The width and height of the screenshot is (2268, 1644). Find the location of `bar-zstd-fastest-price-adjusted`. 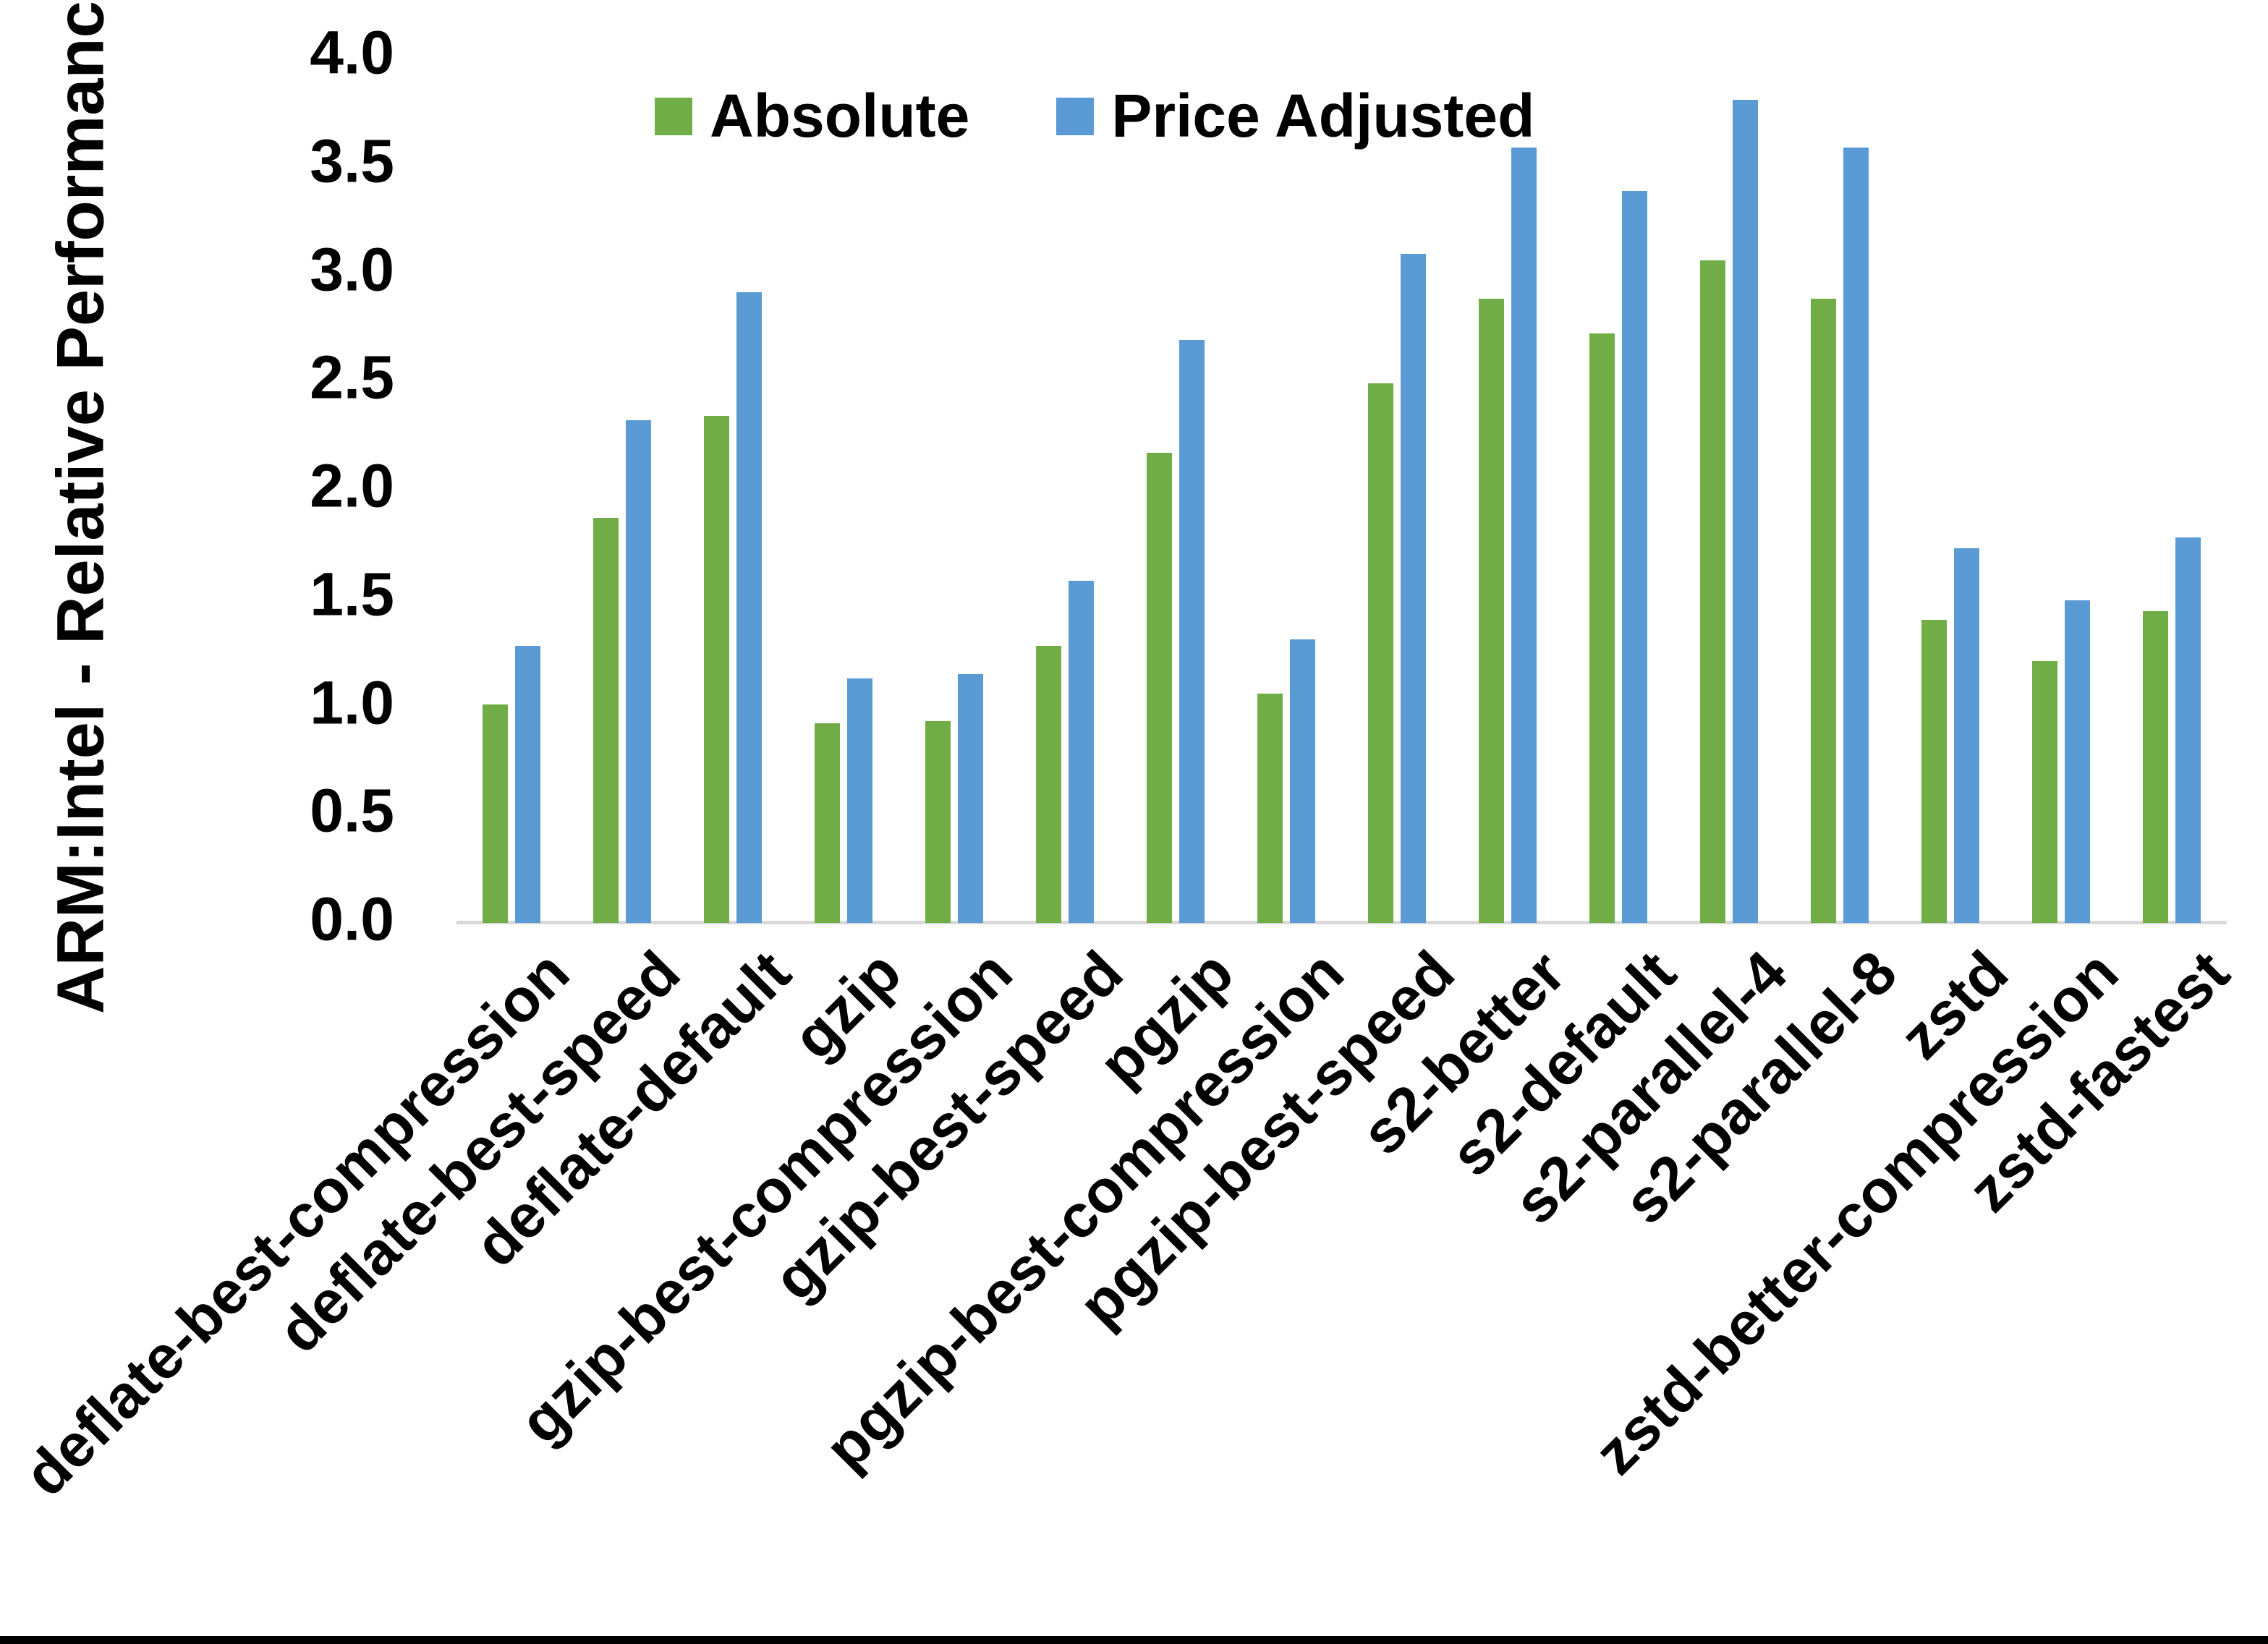

bar-zstd-fastest-price-adjusted is located at coordinates (2188, 730).